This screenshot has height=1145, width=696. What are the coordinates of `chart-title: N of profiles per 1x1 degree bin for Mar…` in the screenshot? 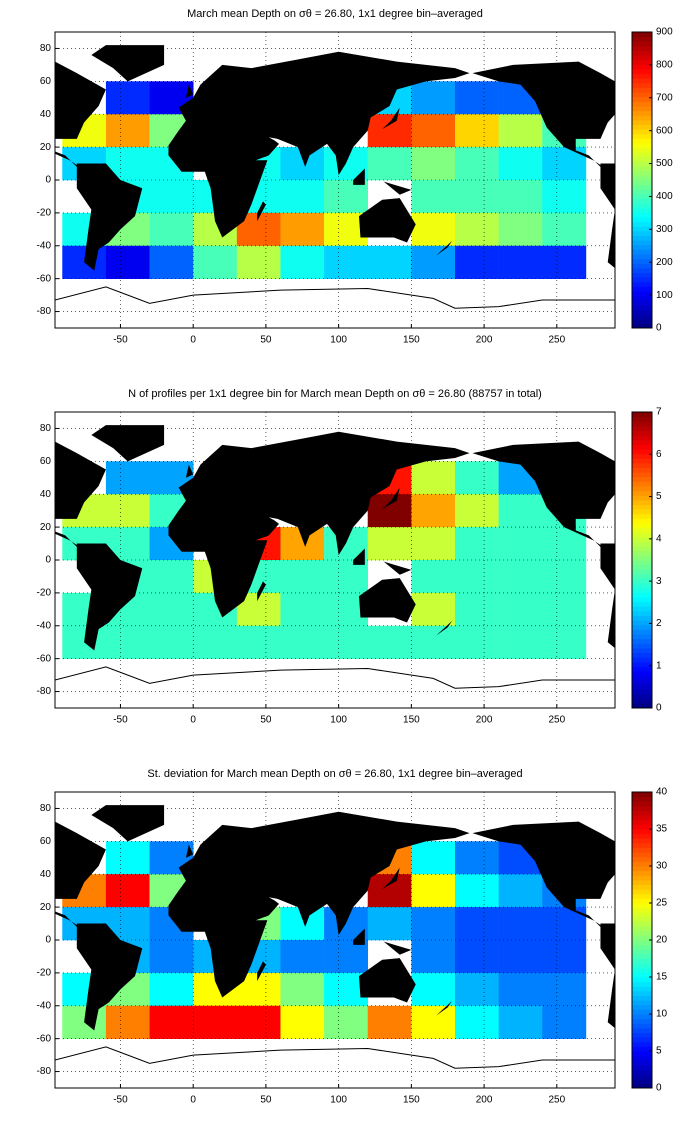 It's located at (335, 394).